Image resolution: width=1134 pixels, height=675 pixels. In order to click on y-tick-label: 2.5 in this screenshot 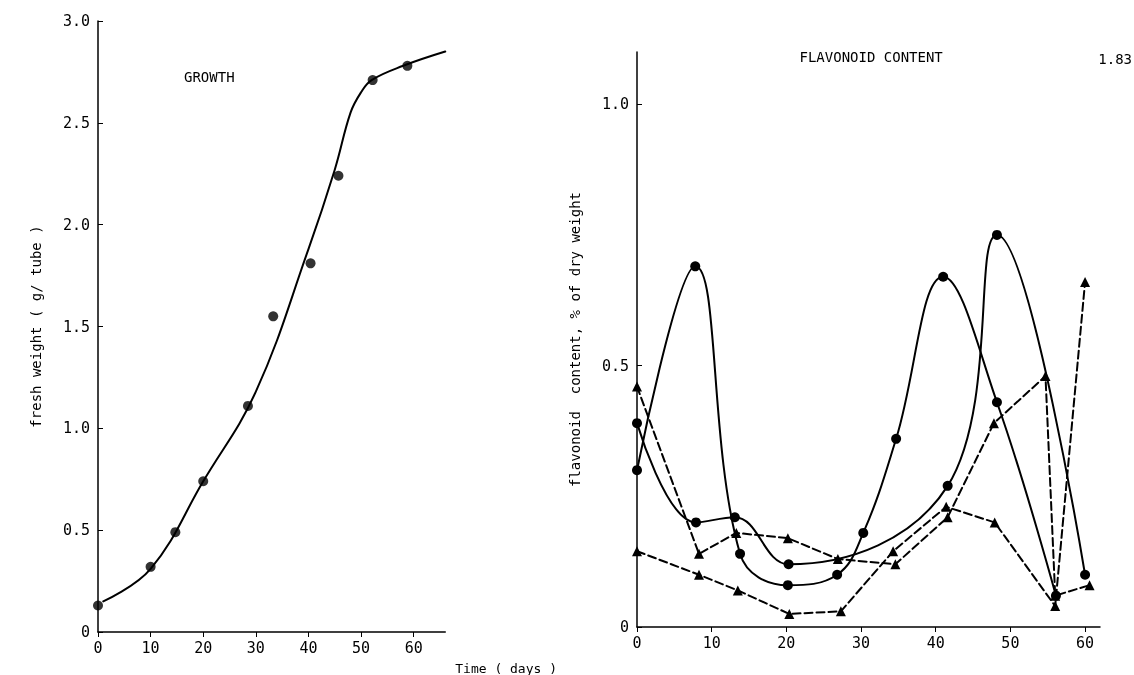, I will do `click(76, 122)`.